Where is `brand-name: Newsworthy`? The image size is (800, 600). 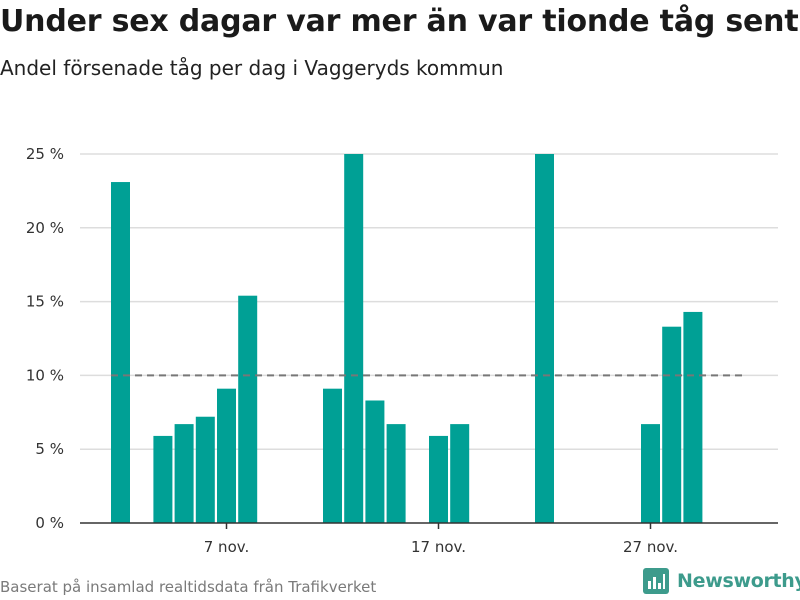
brand-name: Newsworthy is located at coordinates (738, 581).